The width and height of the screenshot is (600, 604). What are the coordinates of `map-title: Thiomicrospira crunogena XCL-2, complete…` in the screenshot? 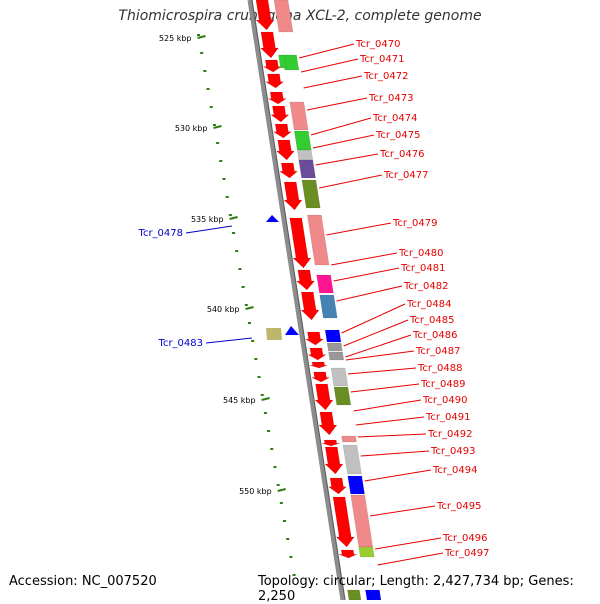 It's located at (300, 16).